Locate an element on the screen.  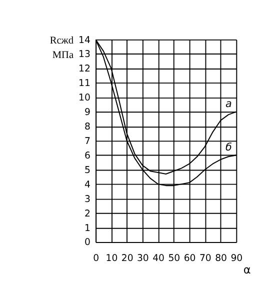
x-tick-label: 50 is located at coordinates (174, 258).